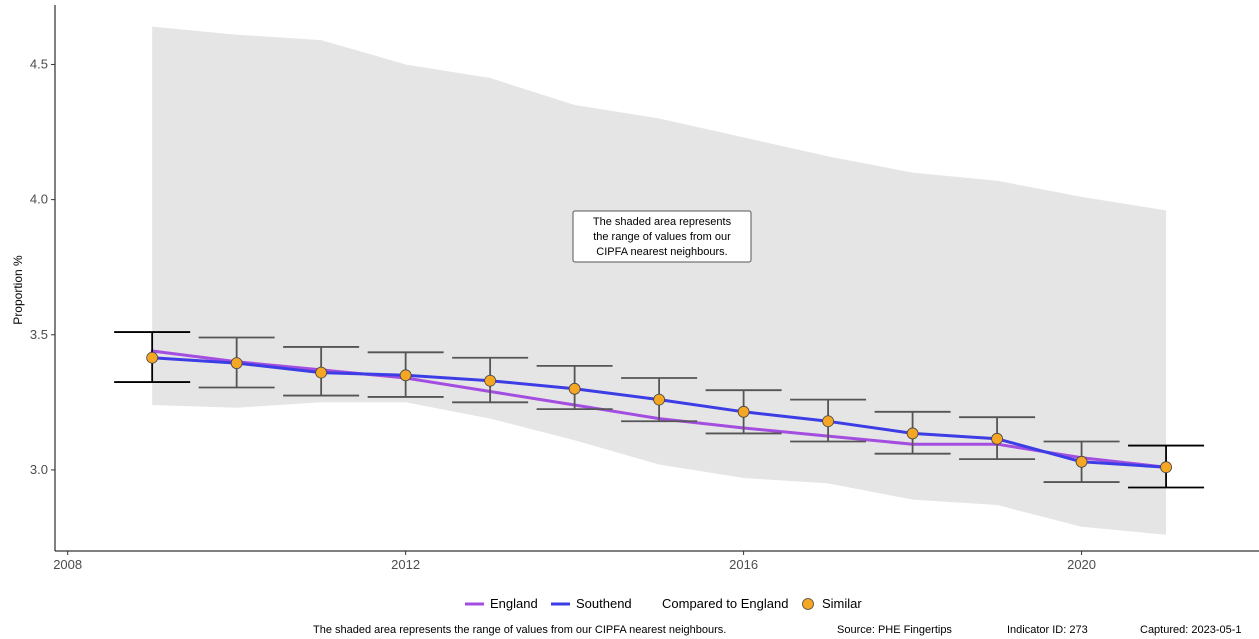 This screenshot has height=639, width=1259. I want to click on annotation-line-3: CIPFA nearest neighbours., so click(661, 252).